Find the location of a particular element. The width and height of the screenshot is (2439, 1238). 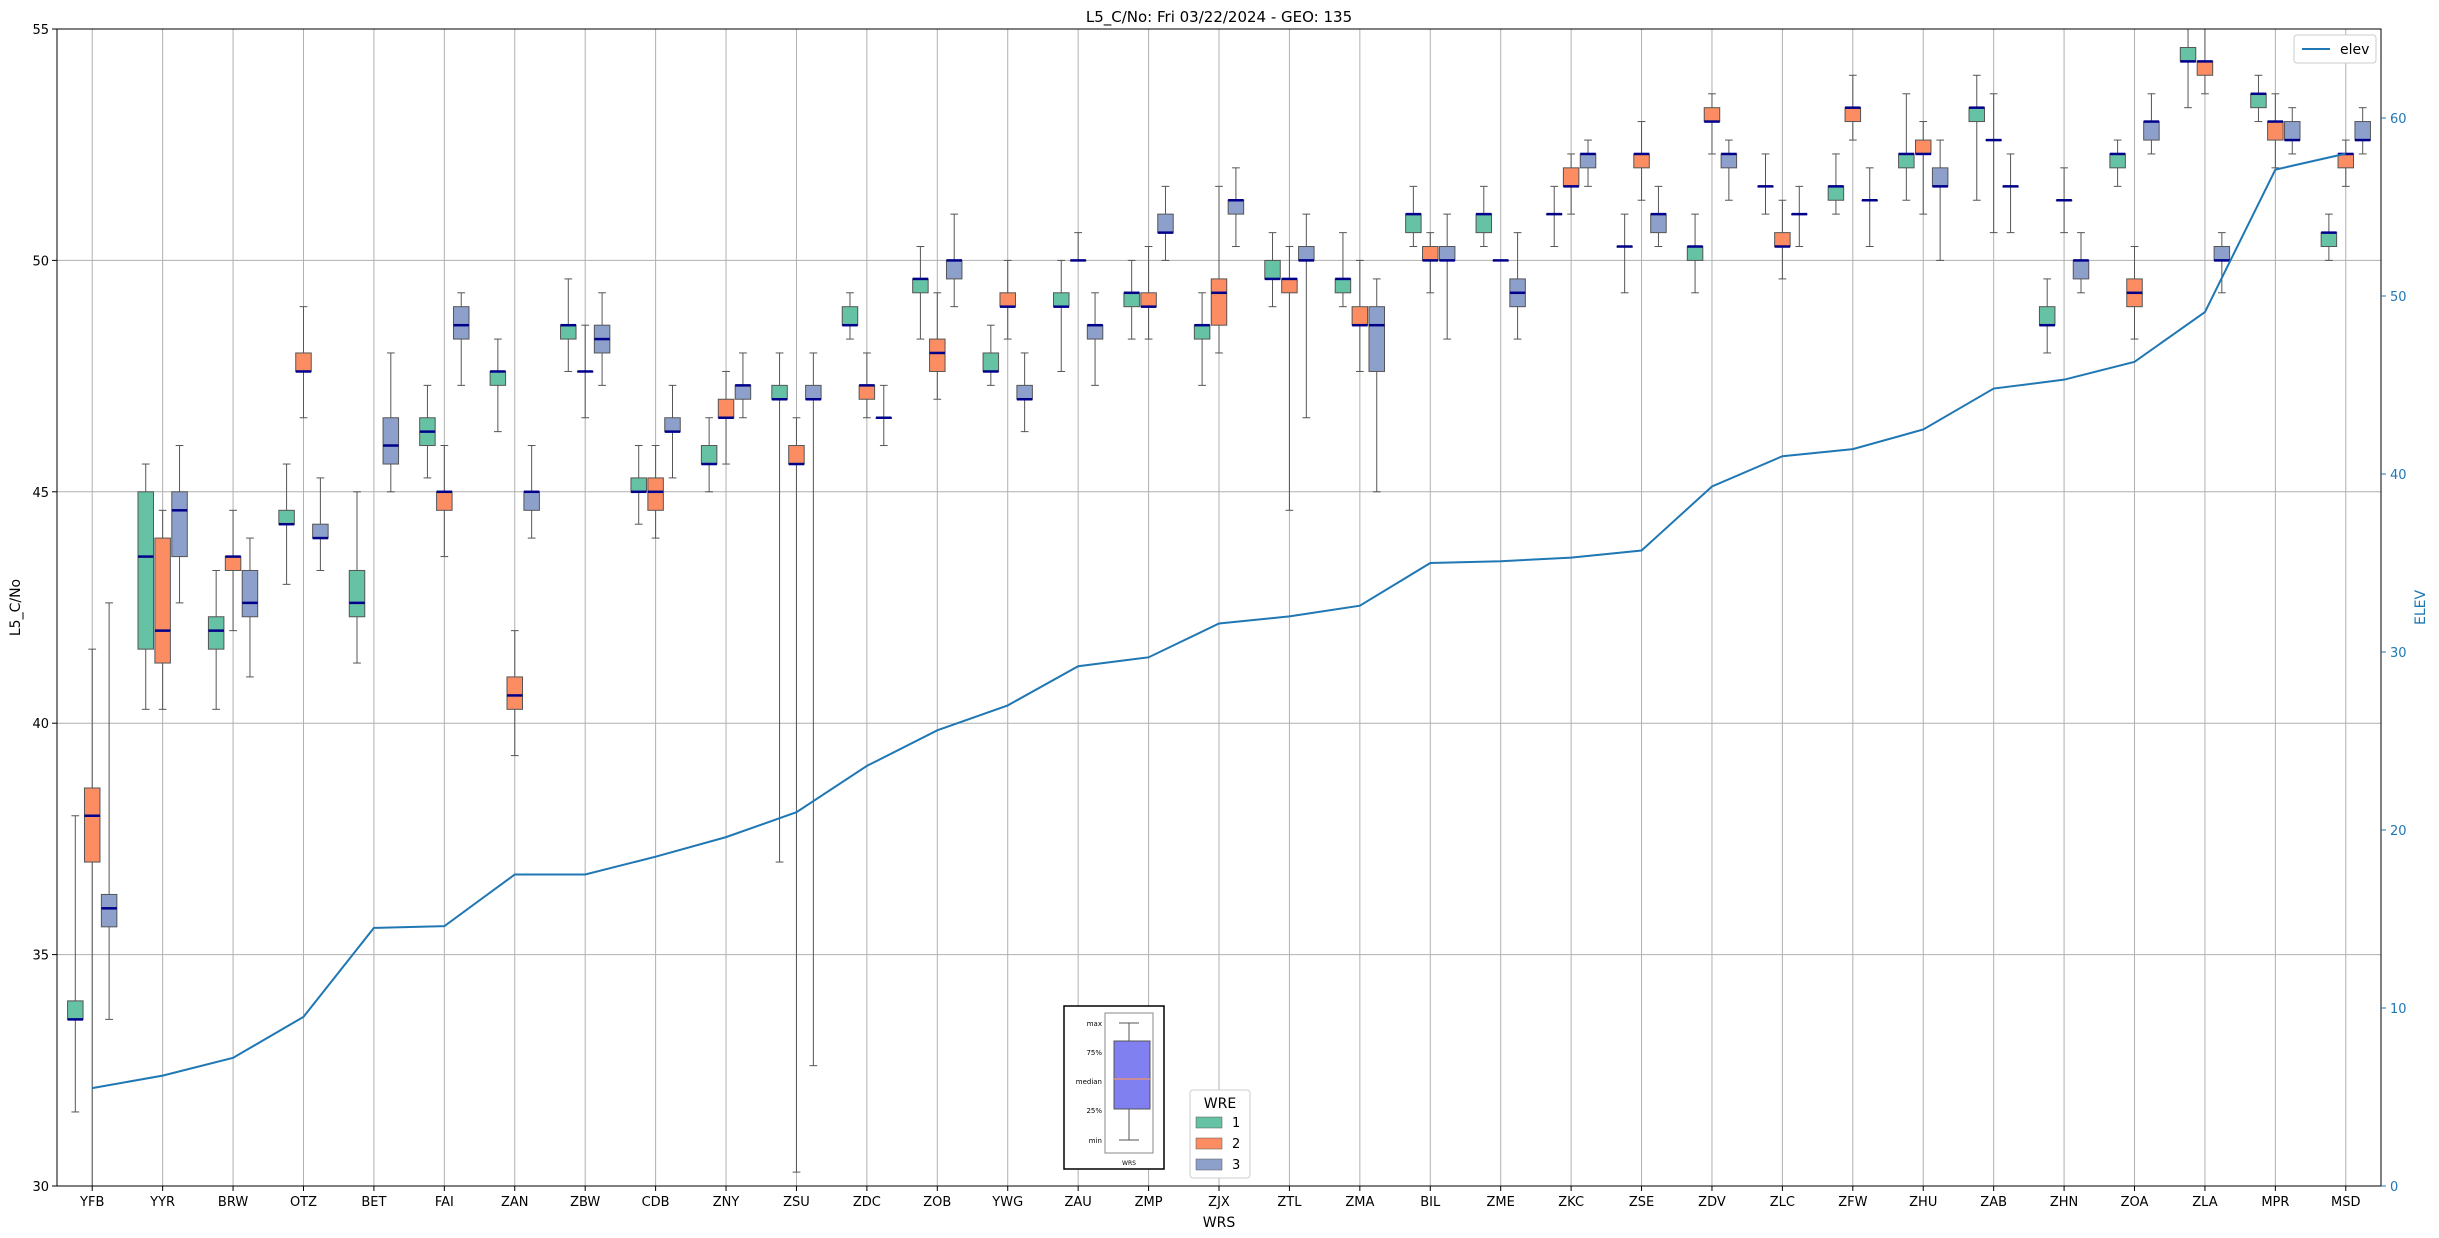

x-tick-label: YWG is located at coordinates (1007, 1202).